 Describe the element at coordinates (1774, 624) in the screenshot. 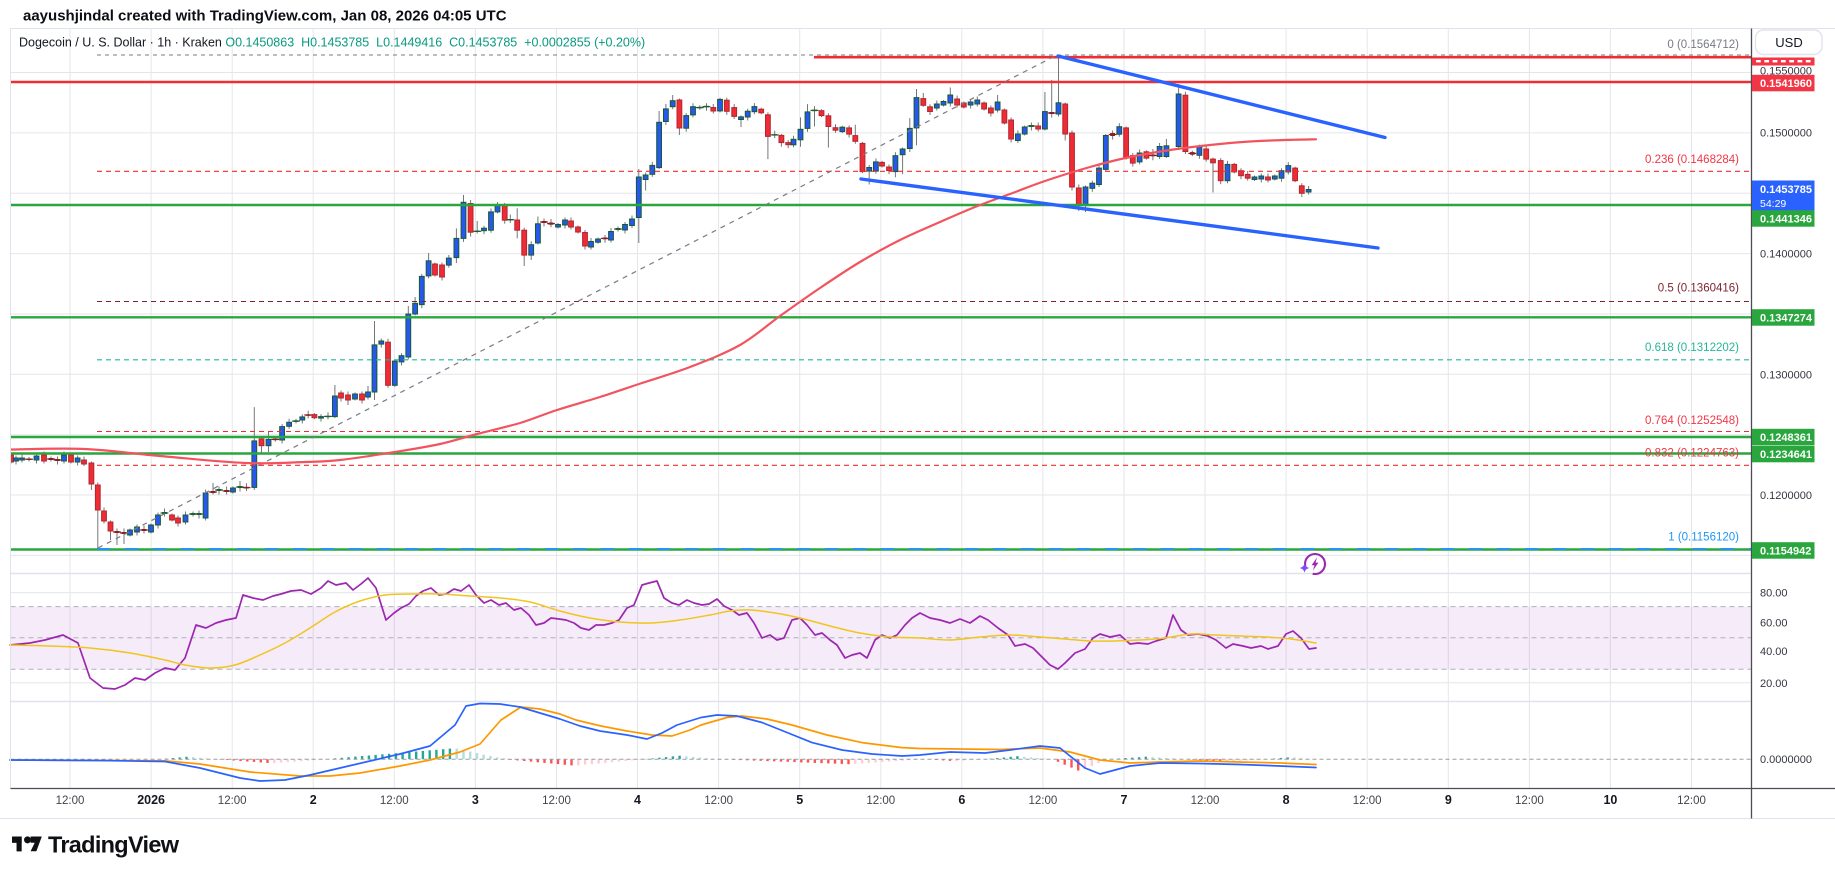

I see `svg-text: 60.00` at that location.